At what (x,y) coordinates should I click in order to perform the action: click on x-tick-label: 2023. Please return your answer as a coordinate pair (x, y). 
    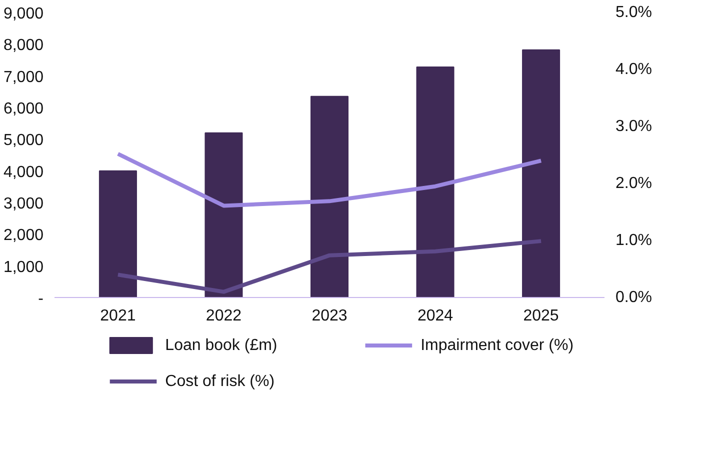
    Looking at the image, I should click on (330, 316).